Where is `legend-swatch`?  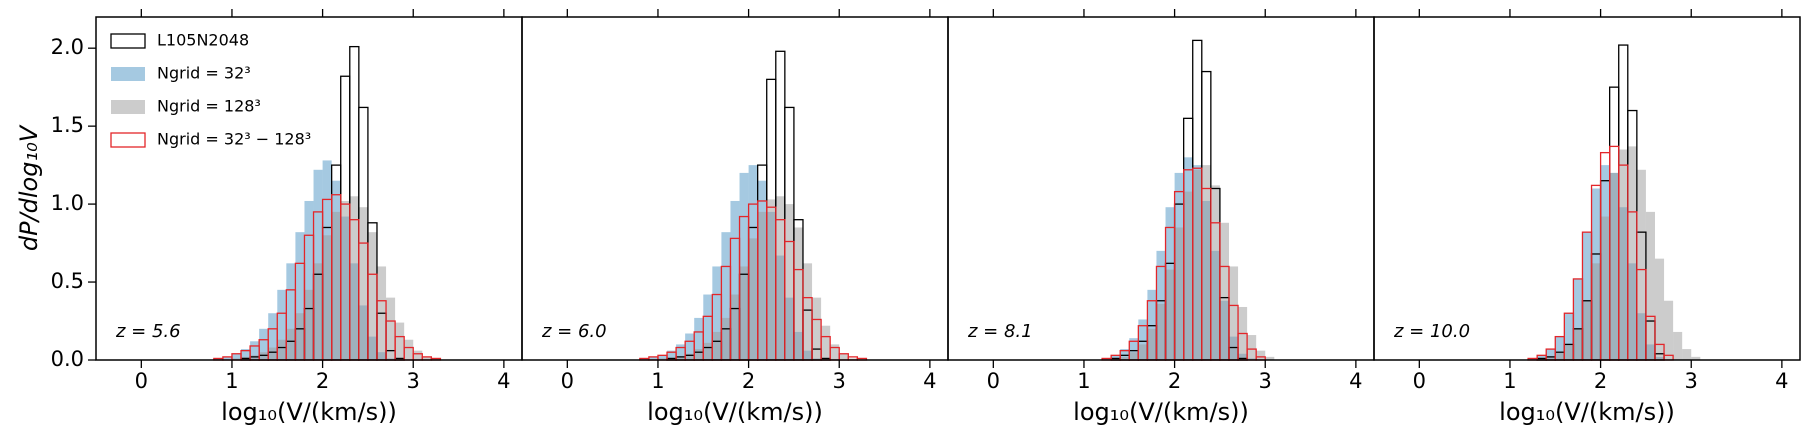
legend-swatch is located at coordinates (128, 74).